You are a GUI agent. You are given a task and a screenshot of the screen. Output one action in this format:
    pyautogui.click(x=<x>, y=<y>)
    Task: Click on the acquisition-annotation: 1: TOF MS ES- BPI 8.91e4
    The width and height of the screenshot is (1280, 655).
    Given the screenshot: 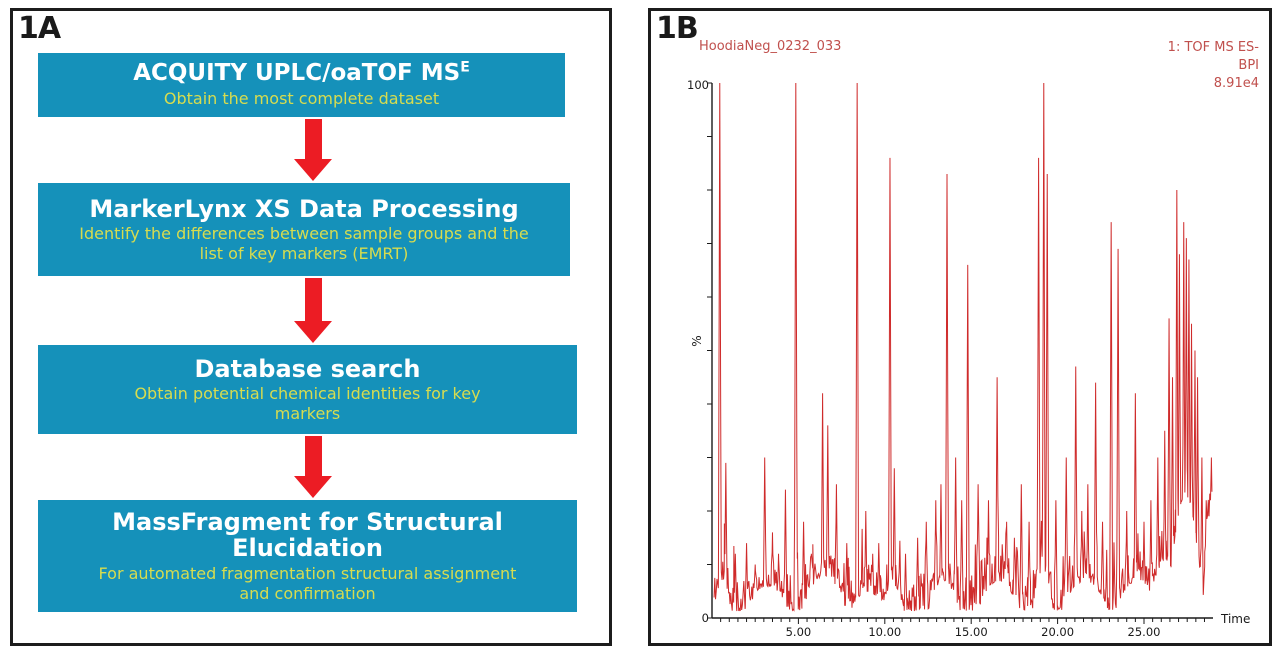 What is the action you would take?
    pyautogui.click(x=1213, y=66)
    